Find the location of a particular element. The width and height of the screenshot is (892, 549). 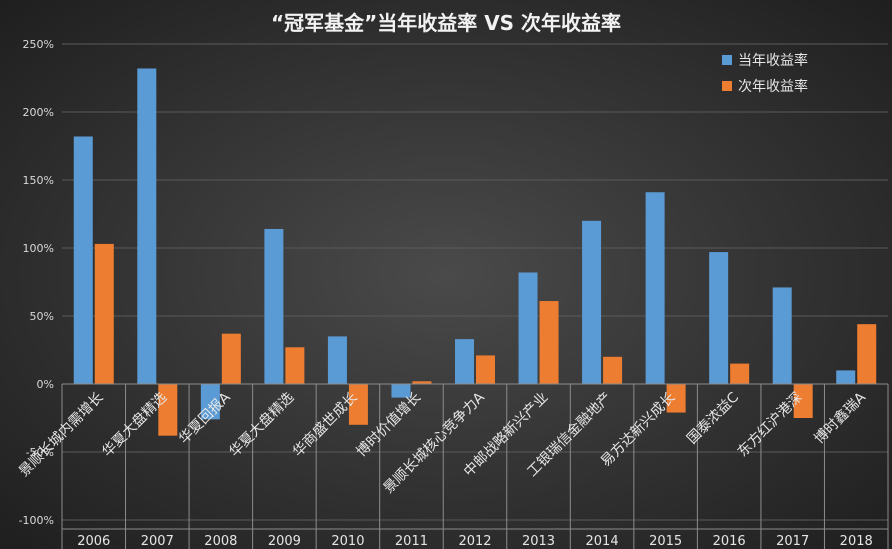

year-label: 2018 is located at coordinates (856, 541).